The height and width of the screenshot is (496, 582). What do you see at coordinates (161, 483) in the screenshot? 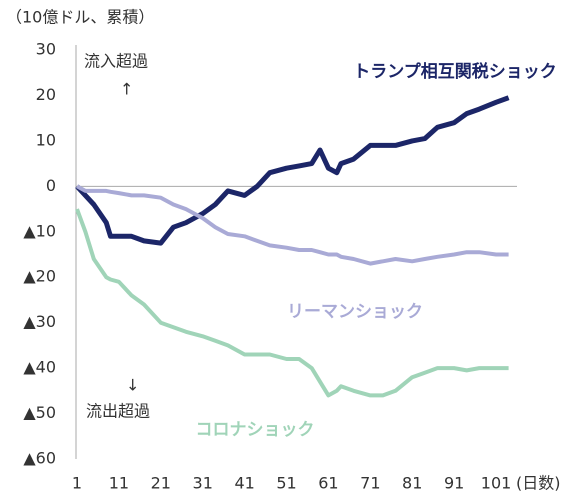
I see `x-tick-label: 21` at bounding box center [161, 483].